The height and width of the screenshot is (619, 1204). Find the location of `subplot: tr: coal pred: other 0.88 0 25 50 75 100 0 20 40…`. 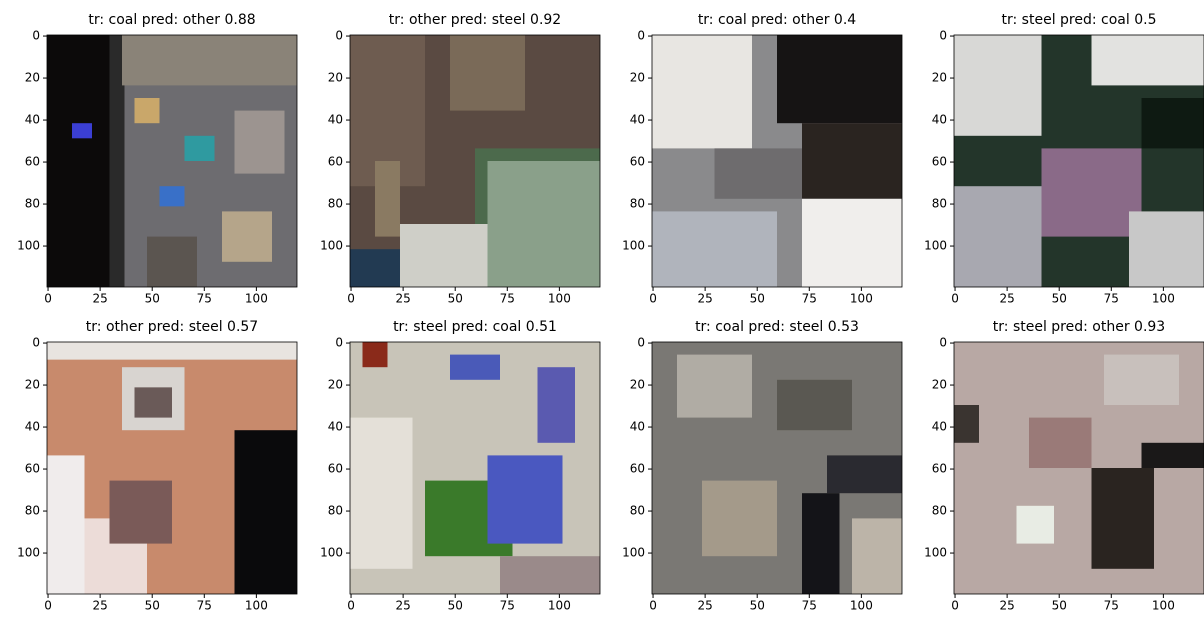

subplot: tr: coal pred: other 0.88 0 25 50 75 100 0 20 40… is located at coordinates (157, 159).